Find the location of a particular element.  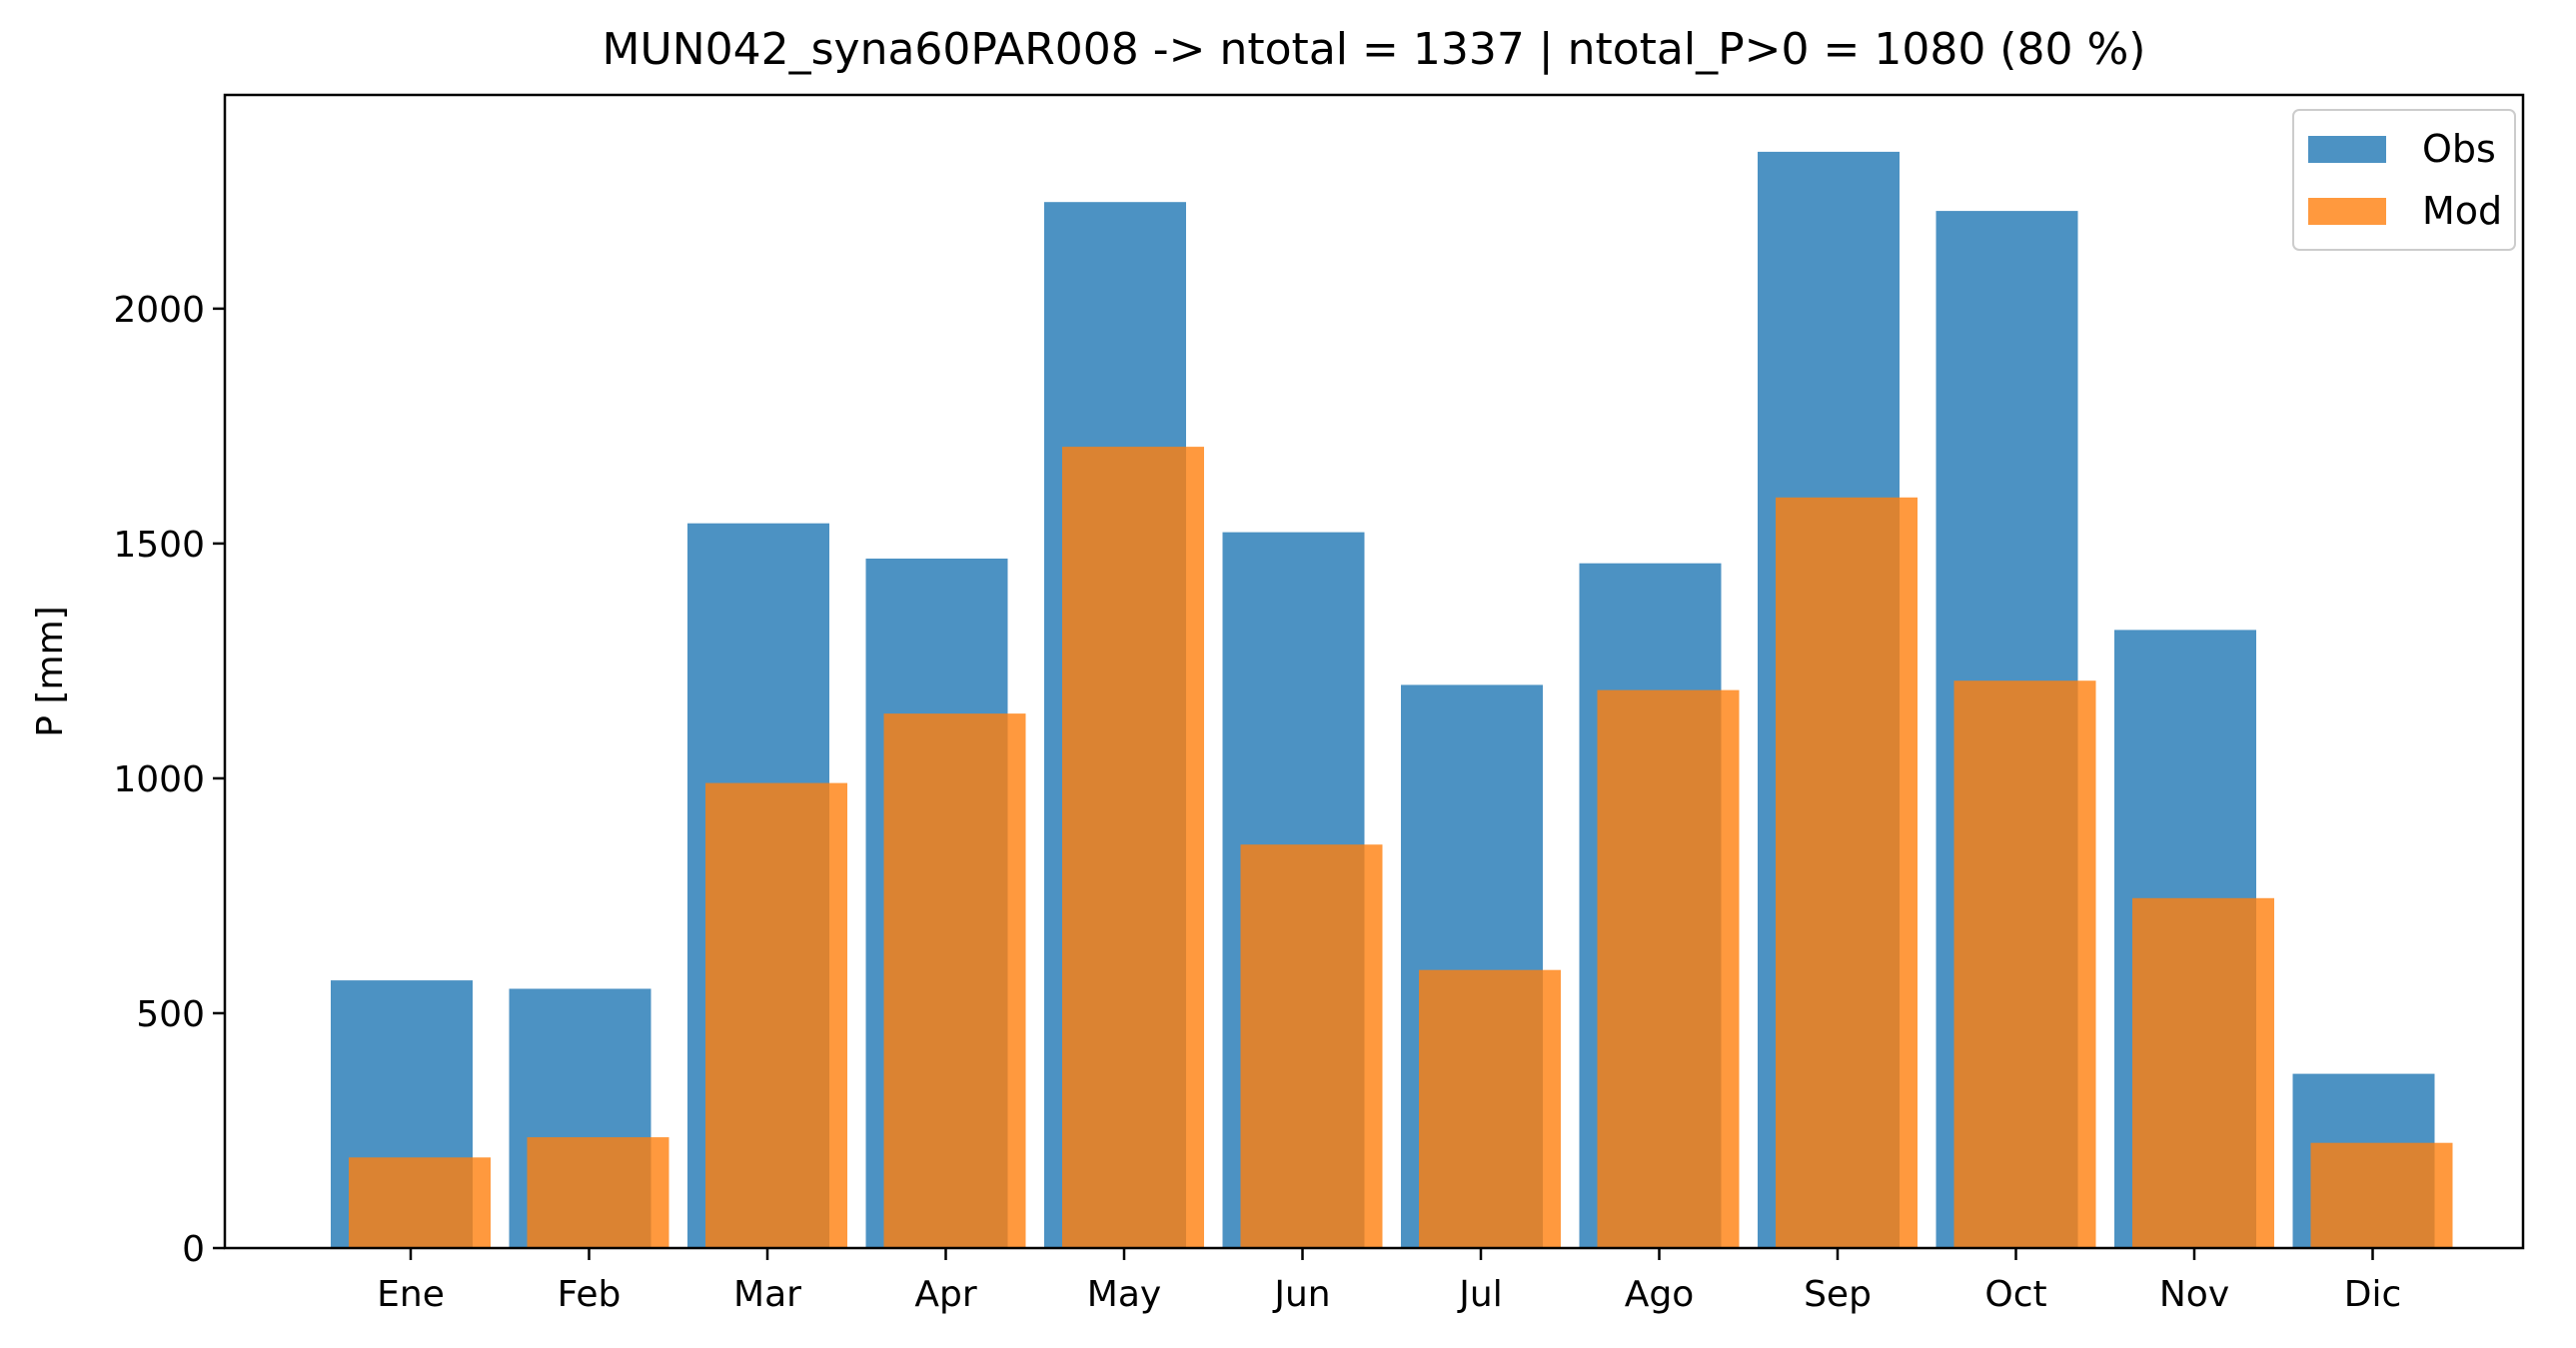

x-tick-label-oct: Oct is located at coordinates (2015, 1295).